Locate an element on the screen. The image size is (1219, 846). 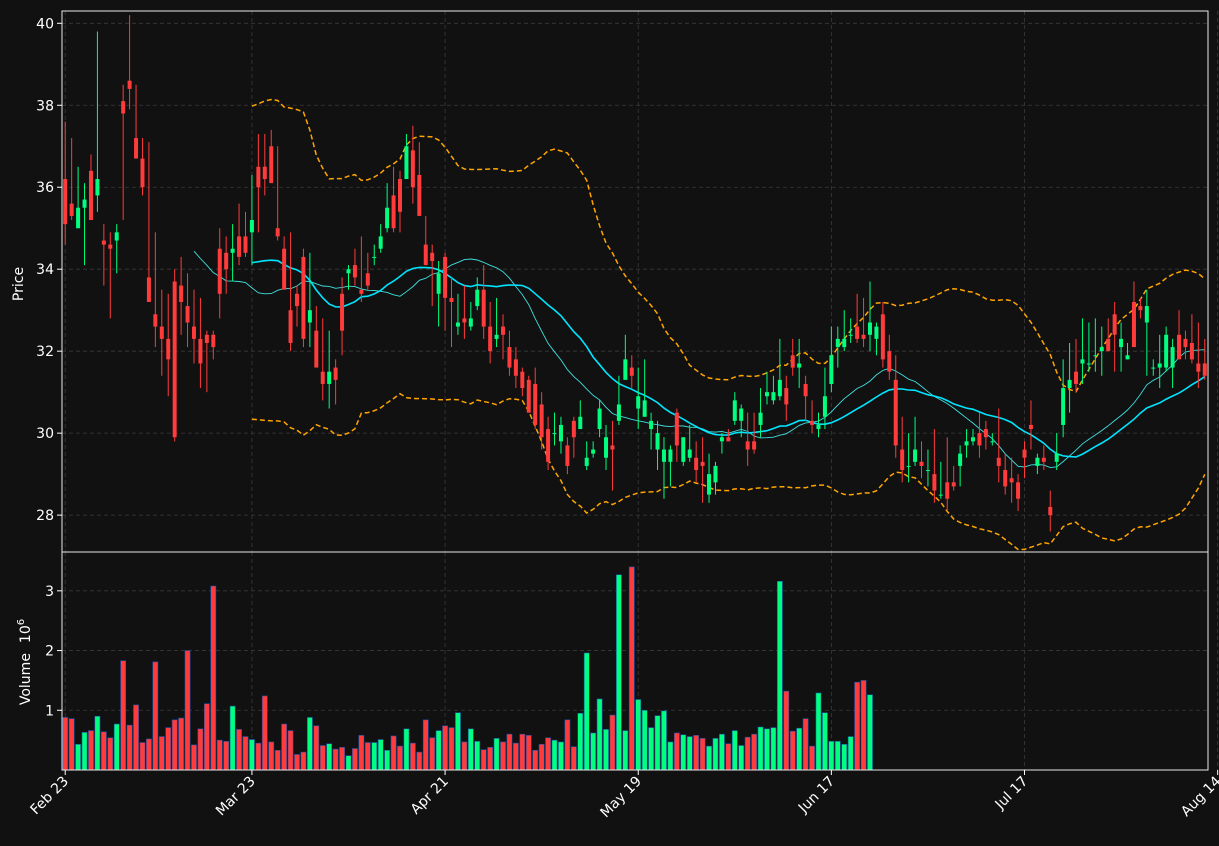
volume-tick-label: 2 is located at coordinates (49, 652).